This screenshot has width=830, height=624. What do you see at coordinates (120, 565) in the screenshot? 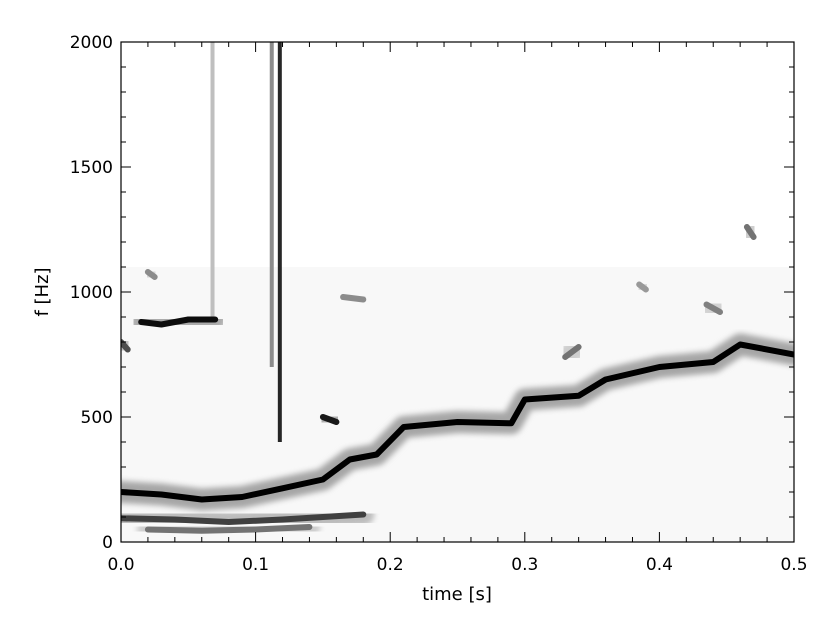
I see `x-tick-label: 0.0` at bounding box center [120, 565].